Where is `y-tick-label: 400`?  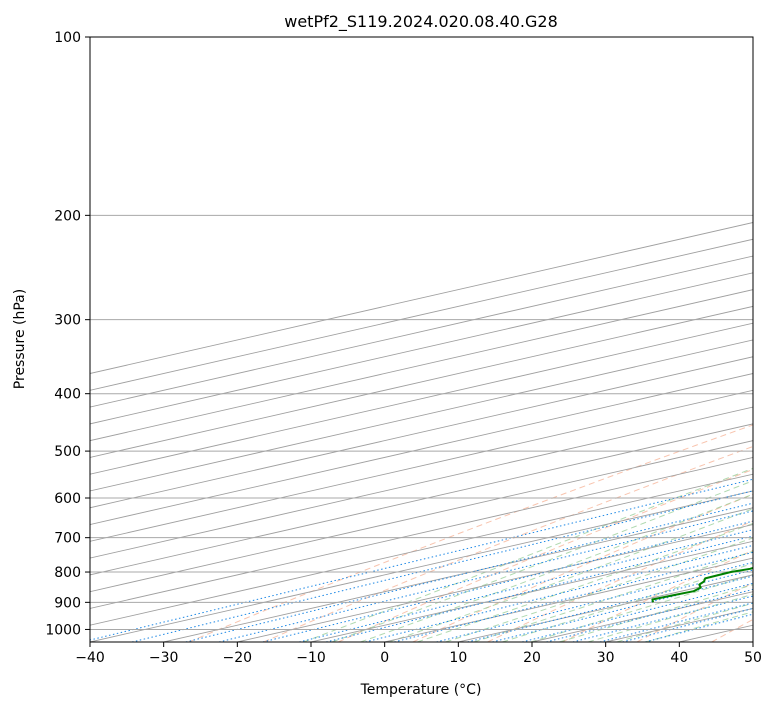 y-tick-label: 400 is located at coordinates (67, 395).